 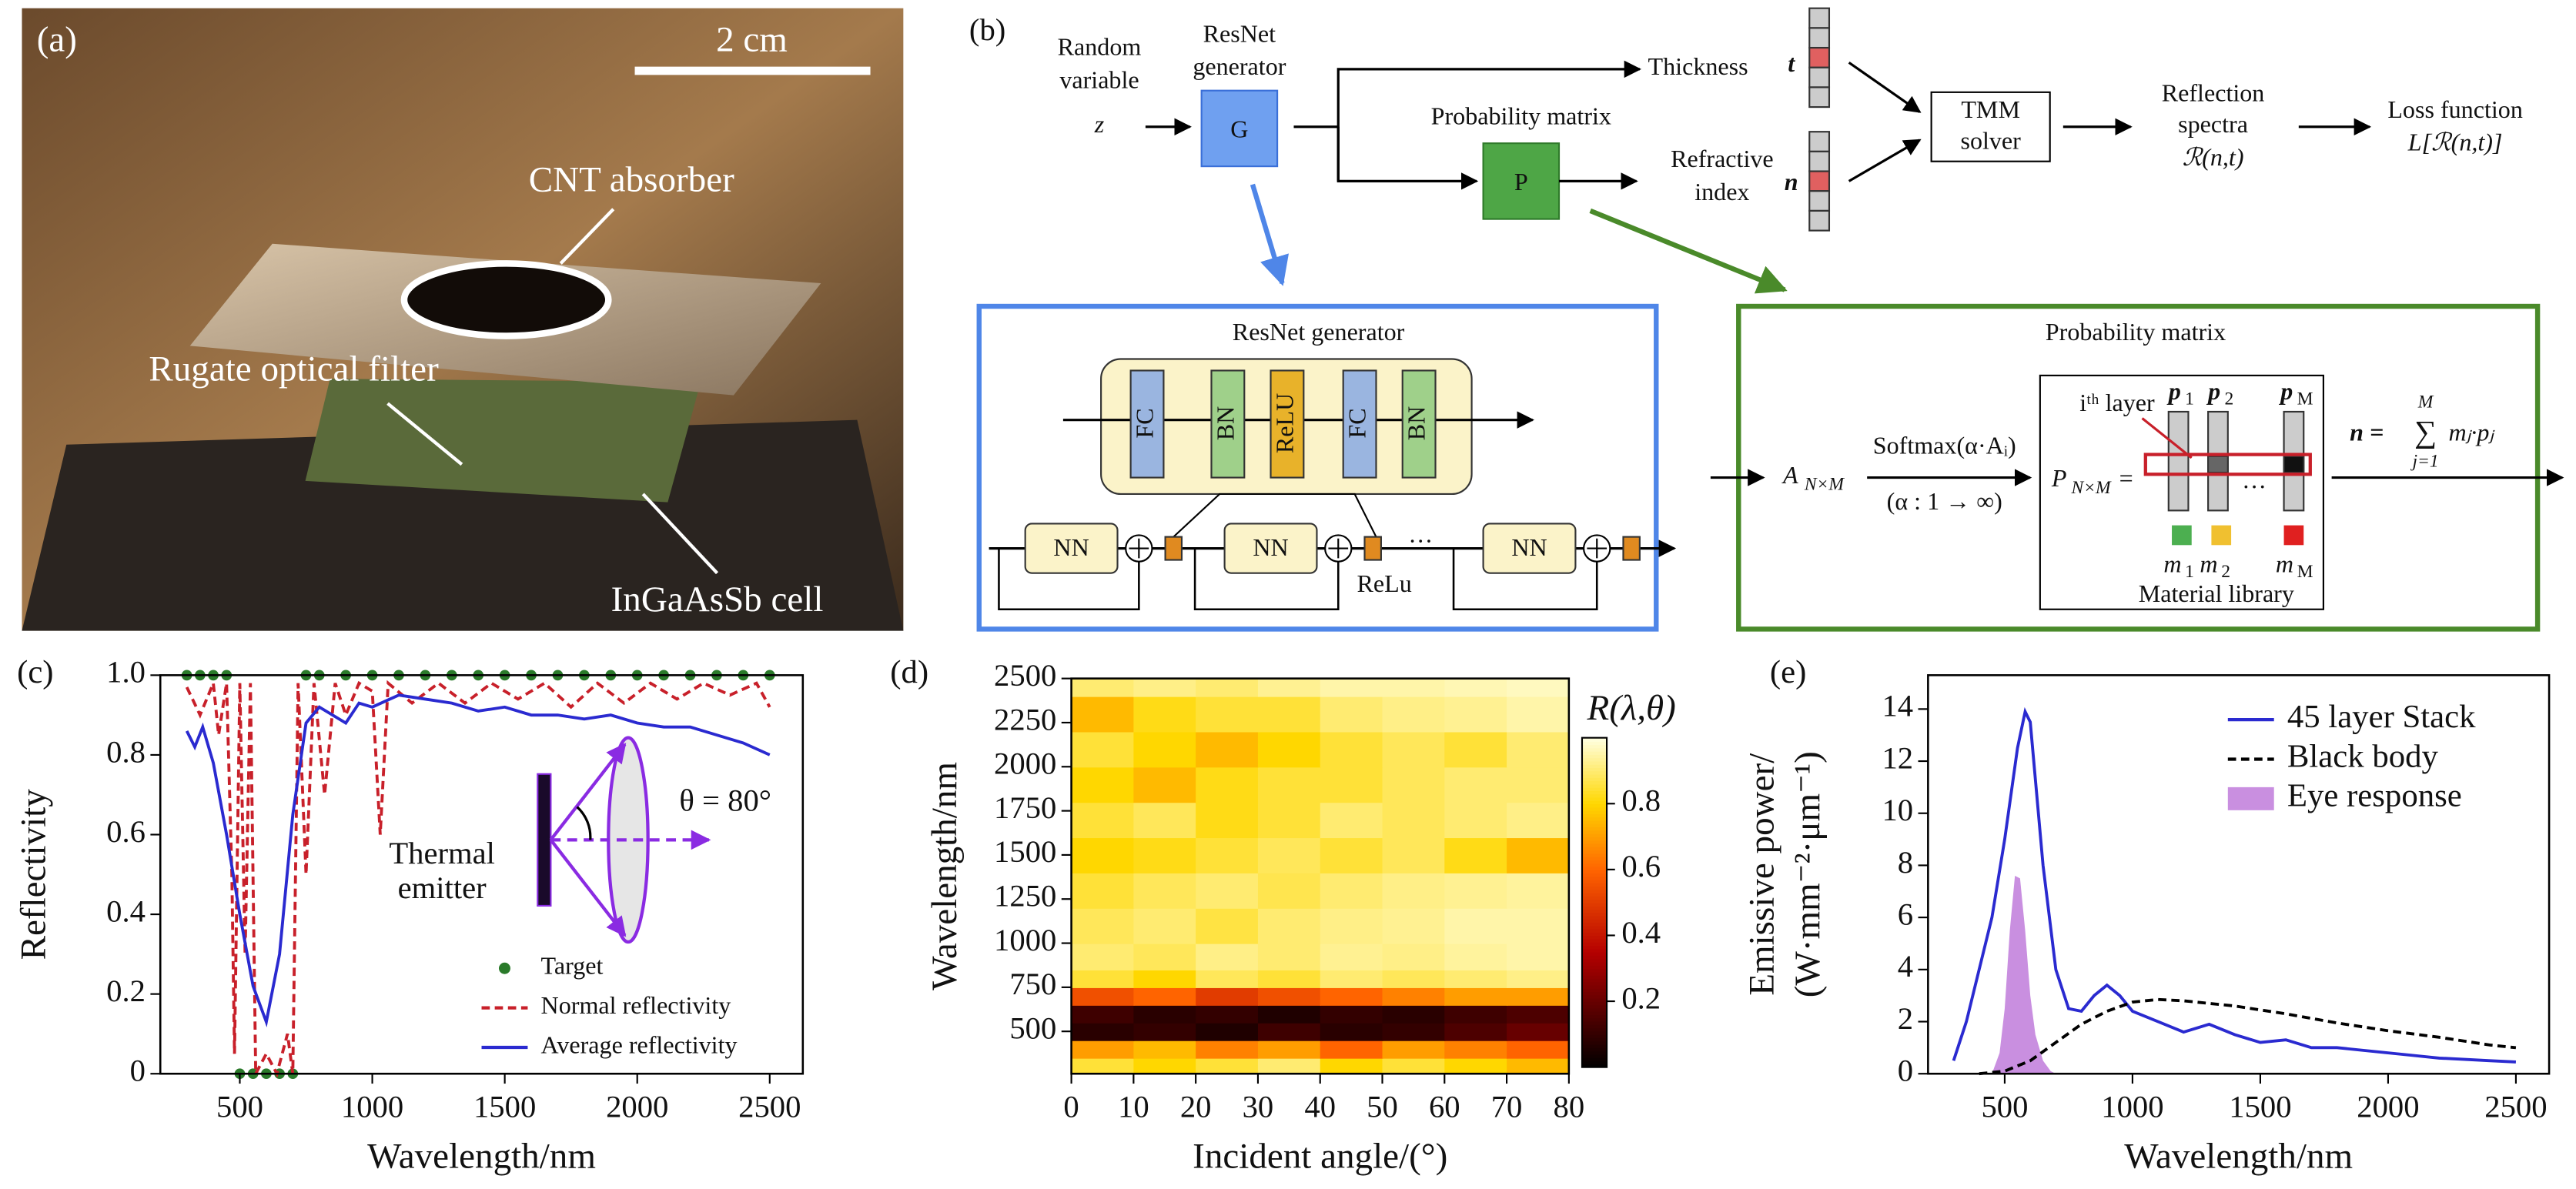 What do you see at coordinates (126, 910) in the screenshot?
I see `y-tick-label: 0.4` at bounding box center [126, 910].